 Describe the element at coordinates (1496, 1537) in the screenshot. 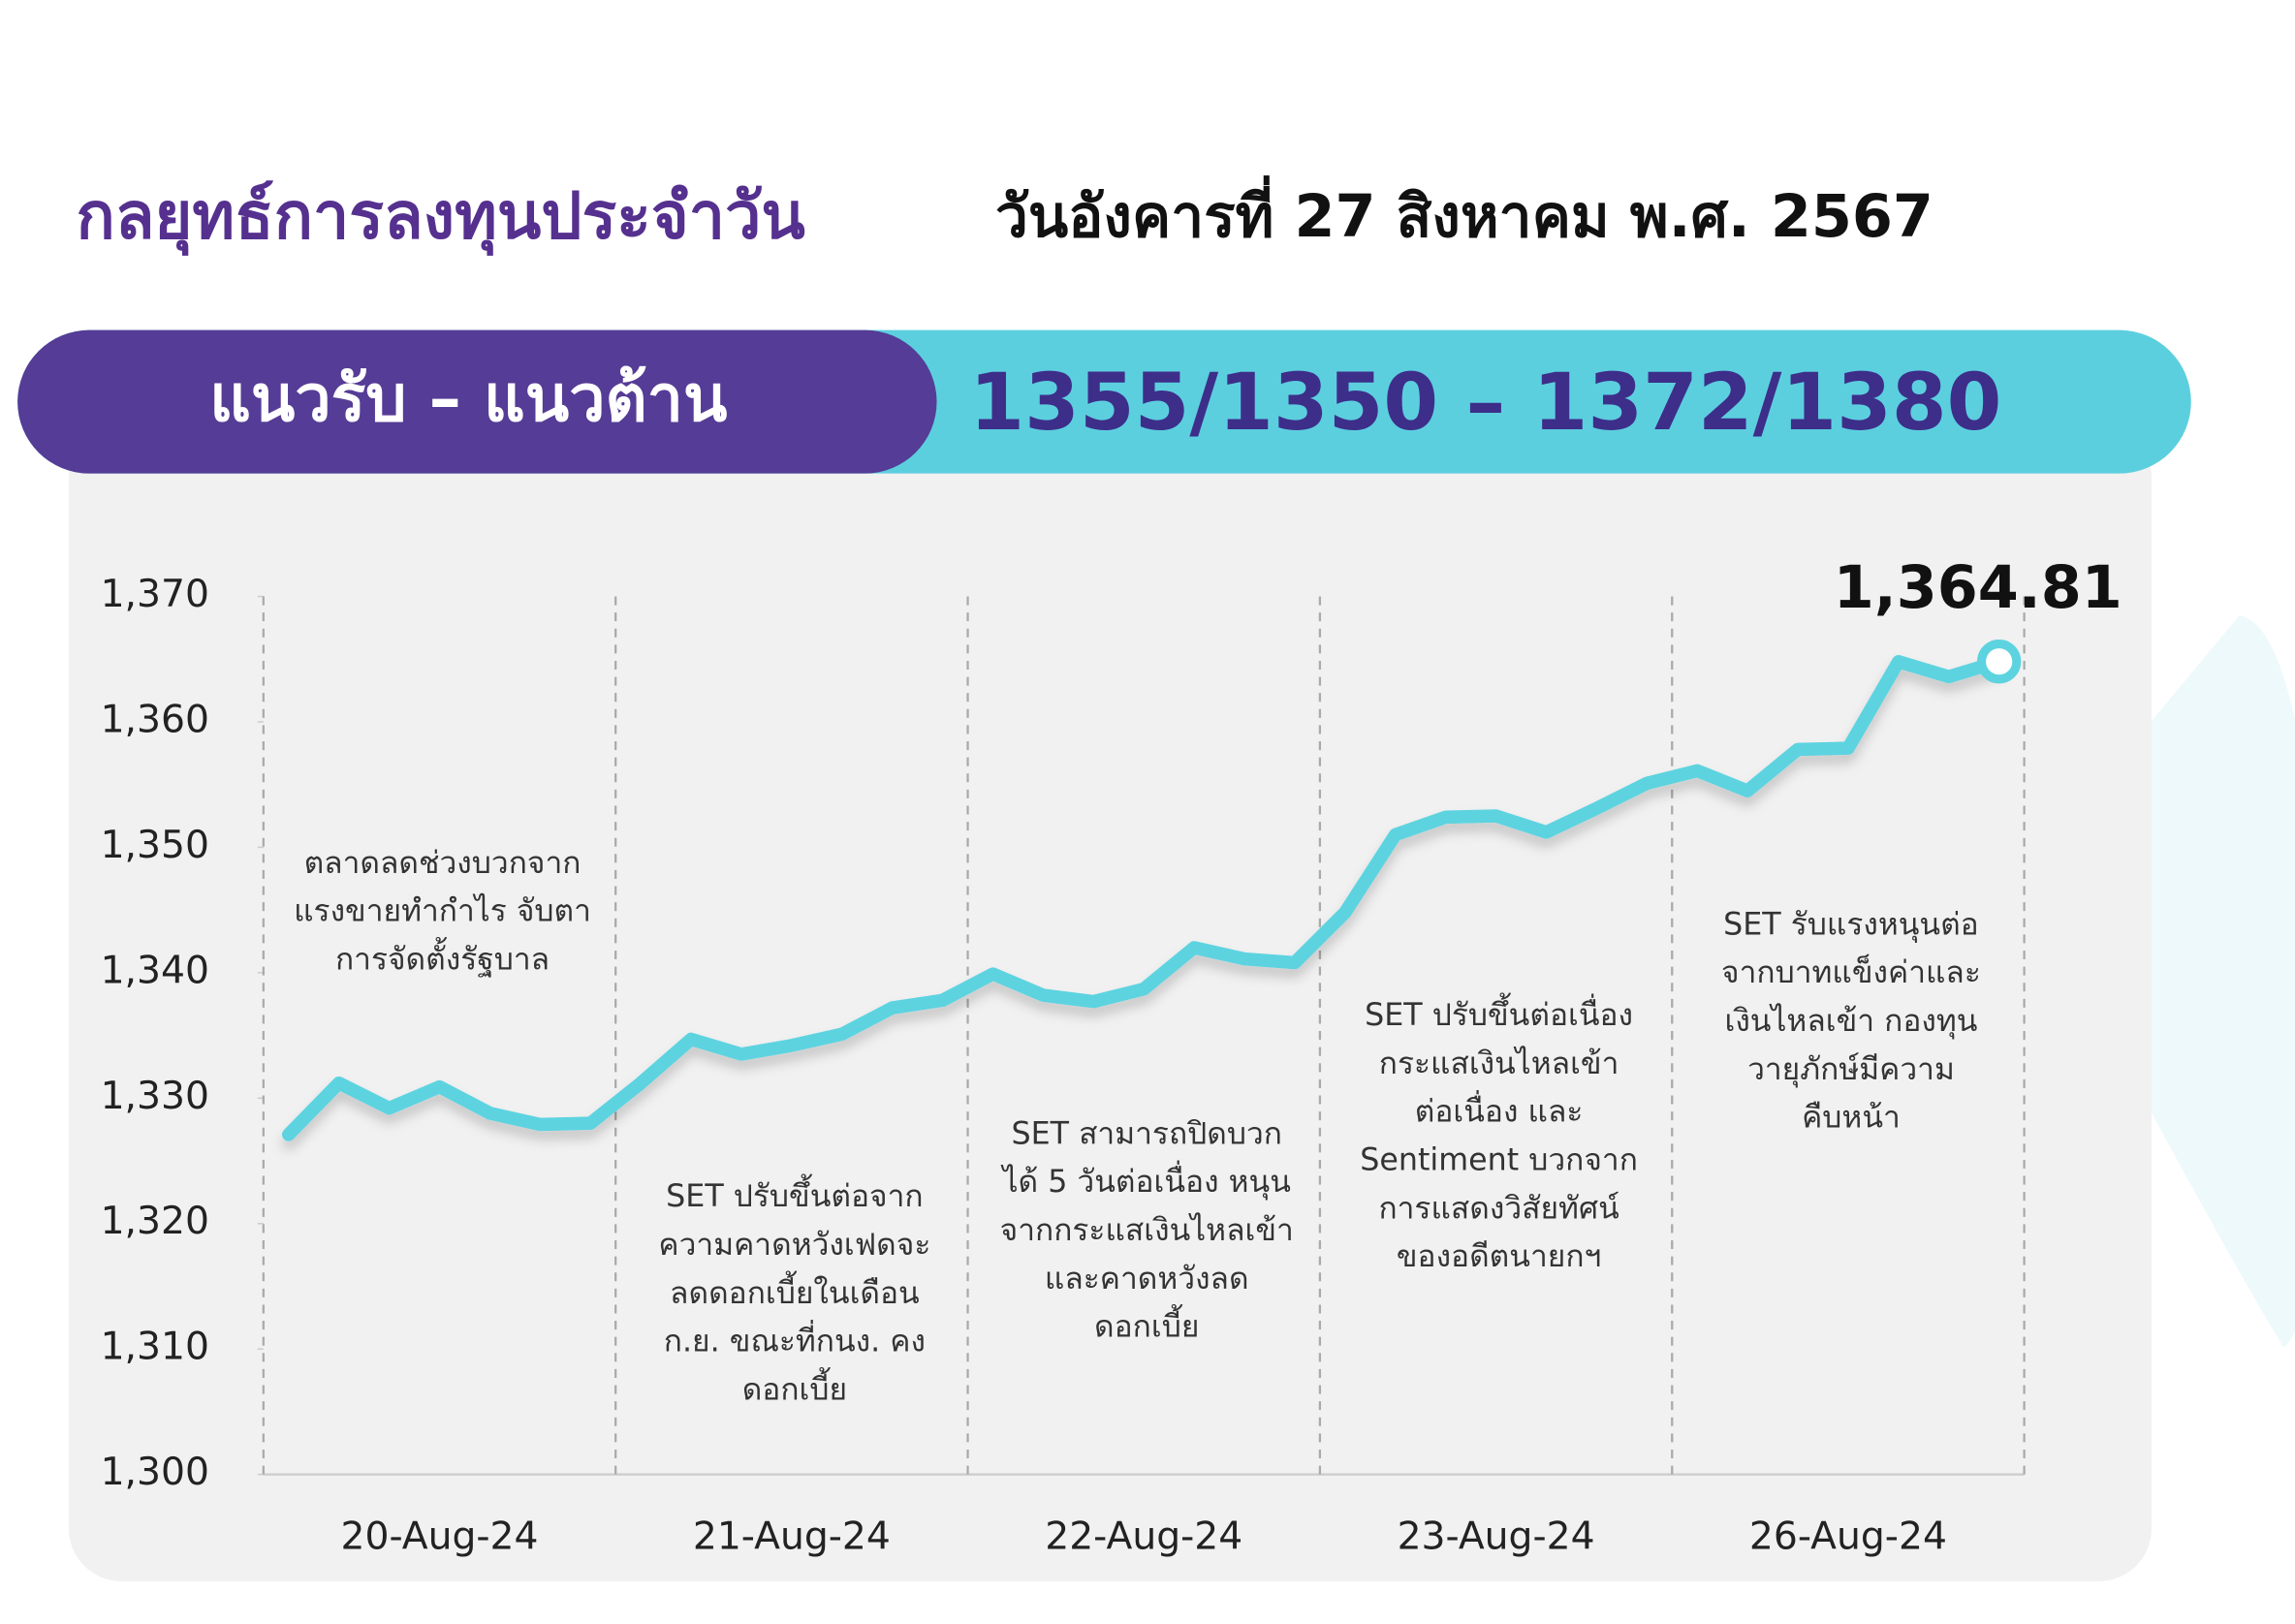

I see `x-tick-label: 23-Aug-24` at that location.